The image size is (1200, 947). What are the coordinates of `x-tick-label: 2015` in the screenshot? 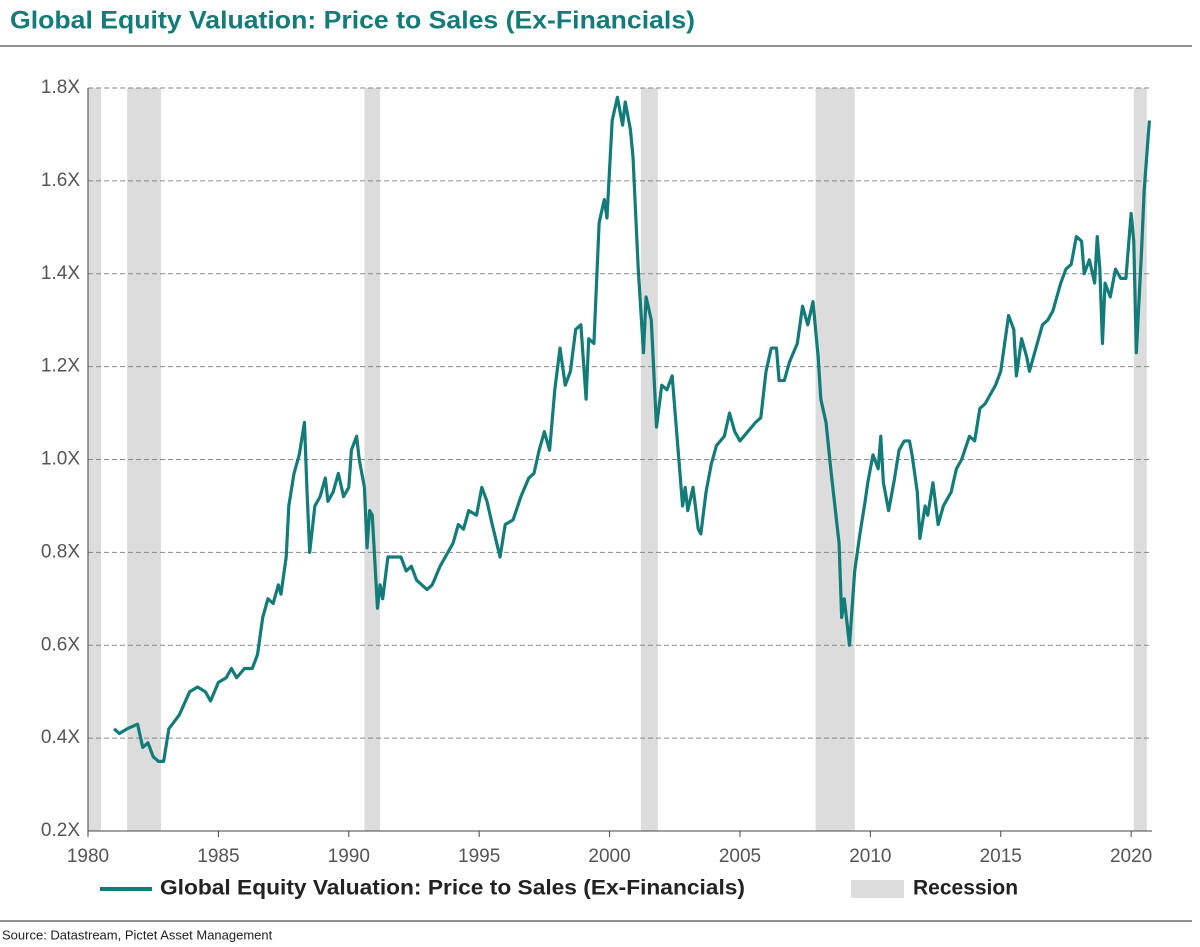 It's located at (1001, 856).